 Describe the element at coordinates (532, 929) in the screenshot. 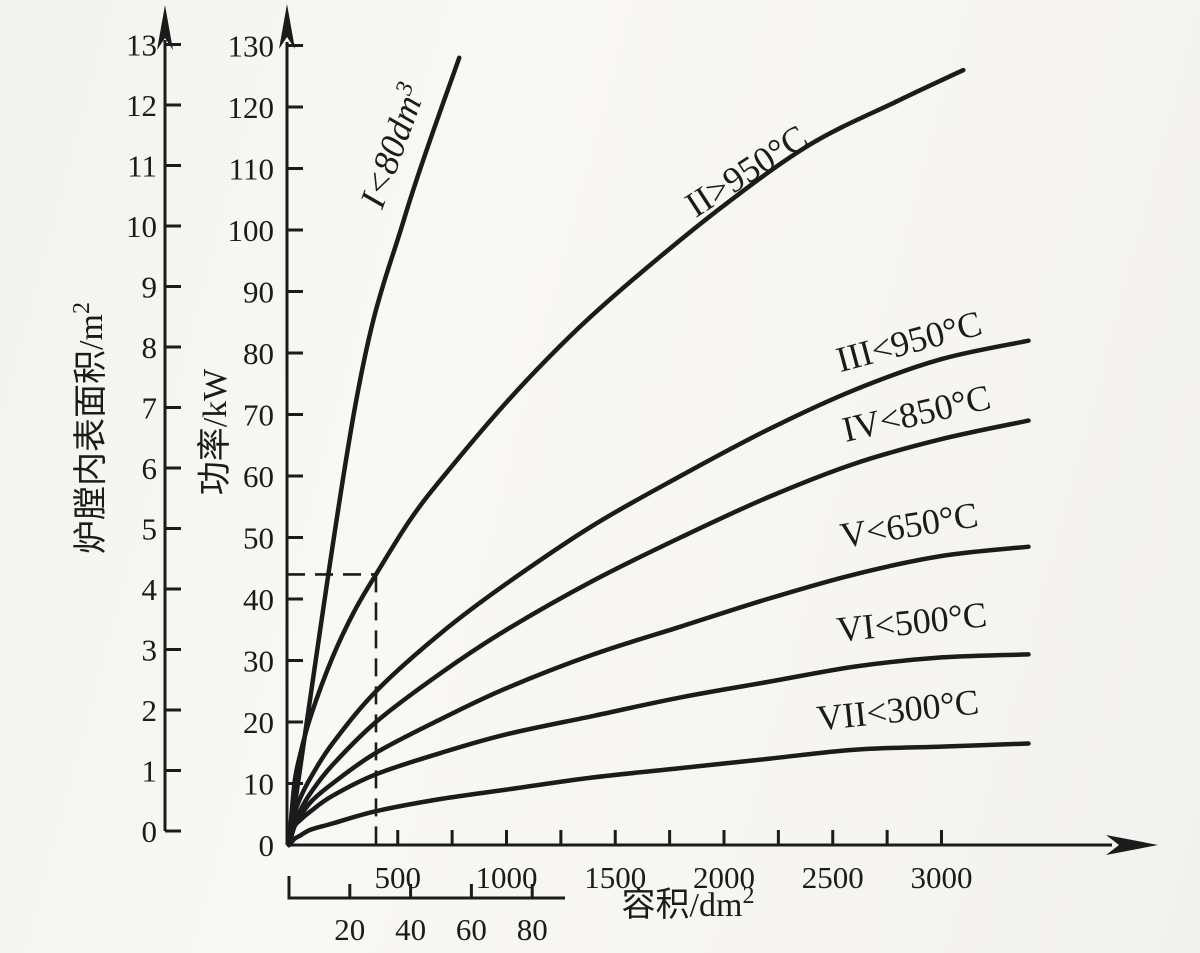

I see `secondary-axis-tick-label: 80` at that location.